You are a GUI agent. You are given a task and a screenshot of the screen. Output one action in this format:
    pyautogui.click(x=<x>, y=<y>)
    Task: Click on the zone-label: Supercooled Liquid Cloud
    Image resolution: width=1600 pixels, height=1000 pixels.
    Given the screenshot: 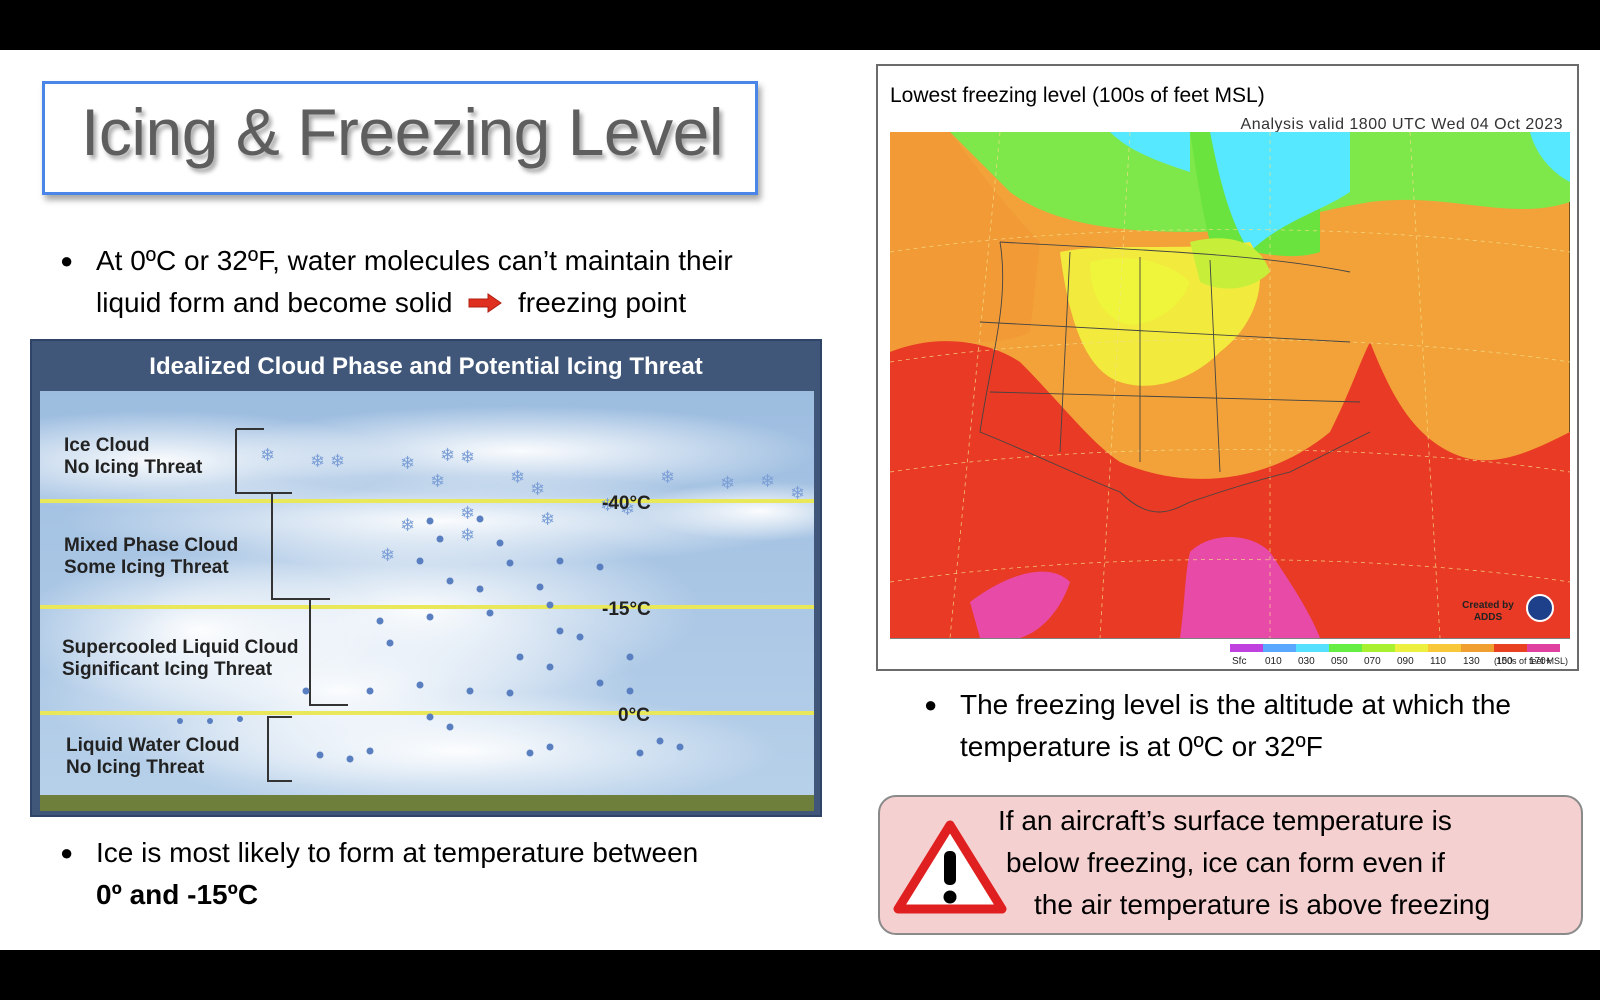 What is the action you would take?
    pyautogui.click(x=180, y=647)
    